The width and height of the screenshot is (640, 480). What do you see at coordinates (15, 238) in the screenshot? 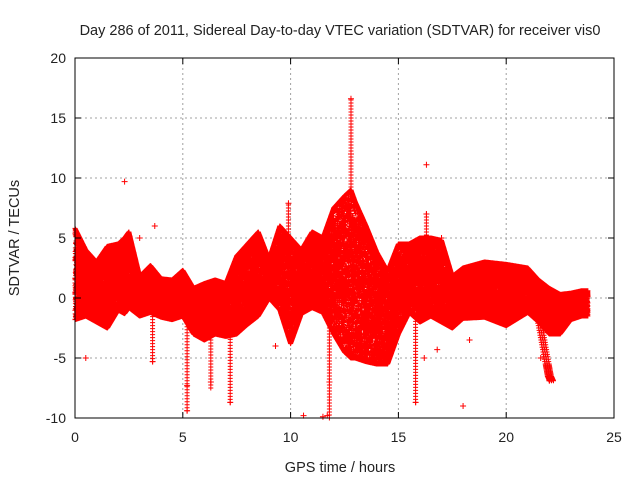
I see `y-axis-title: SDTVAR / TECUs` at bounding box center [15, 238].